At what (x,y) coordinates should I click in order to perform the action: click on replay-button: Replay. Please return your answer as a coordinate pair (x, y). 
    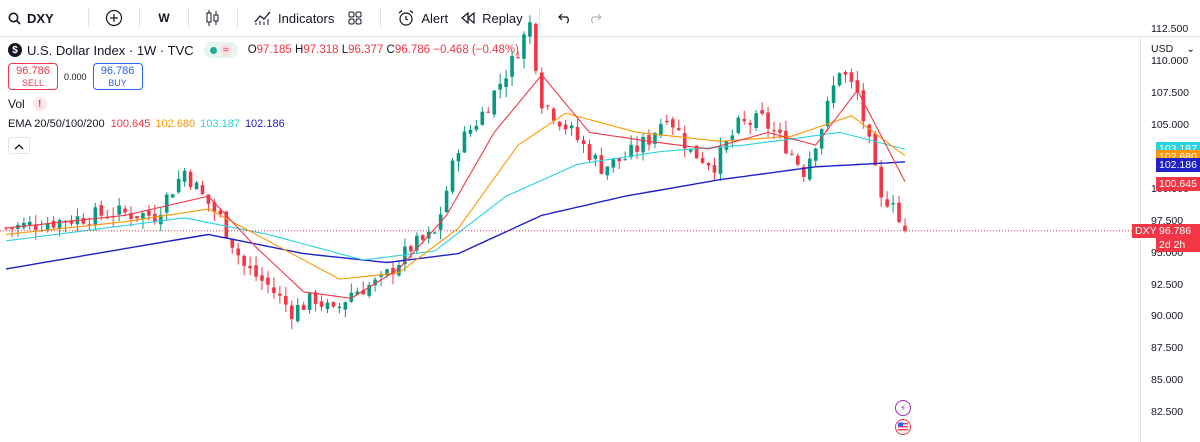
    Looking at the image, I should click on (491, 18).